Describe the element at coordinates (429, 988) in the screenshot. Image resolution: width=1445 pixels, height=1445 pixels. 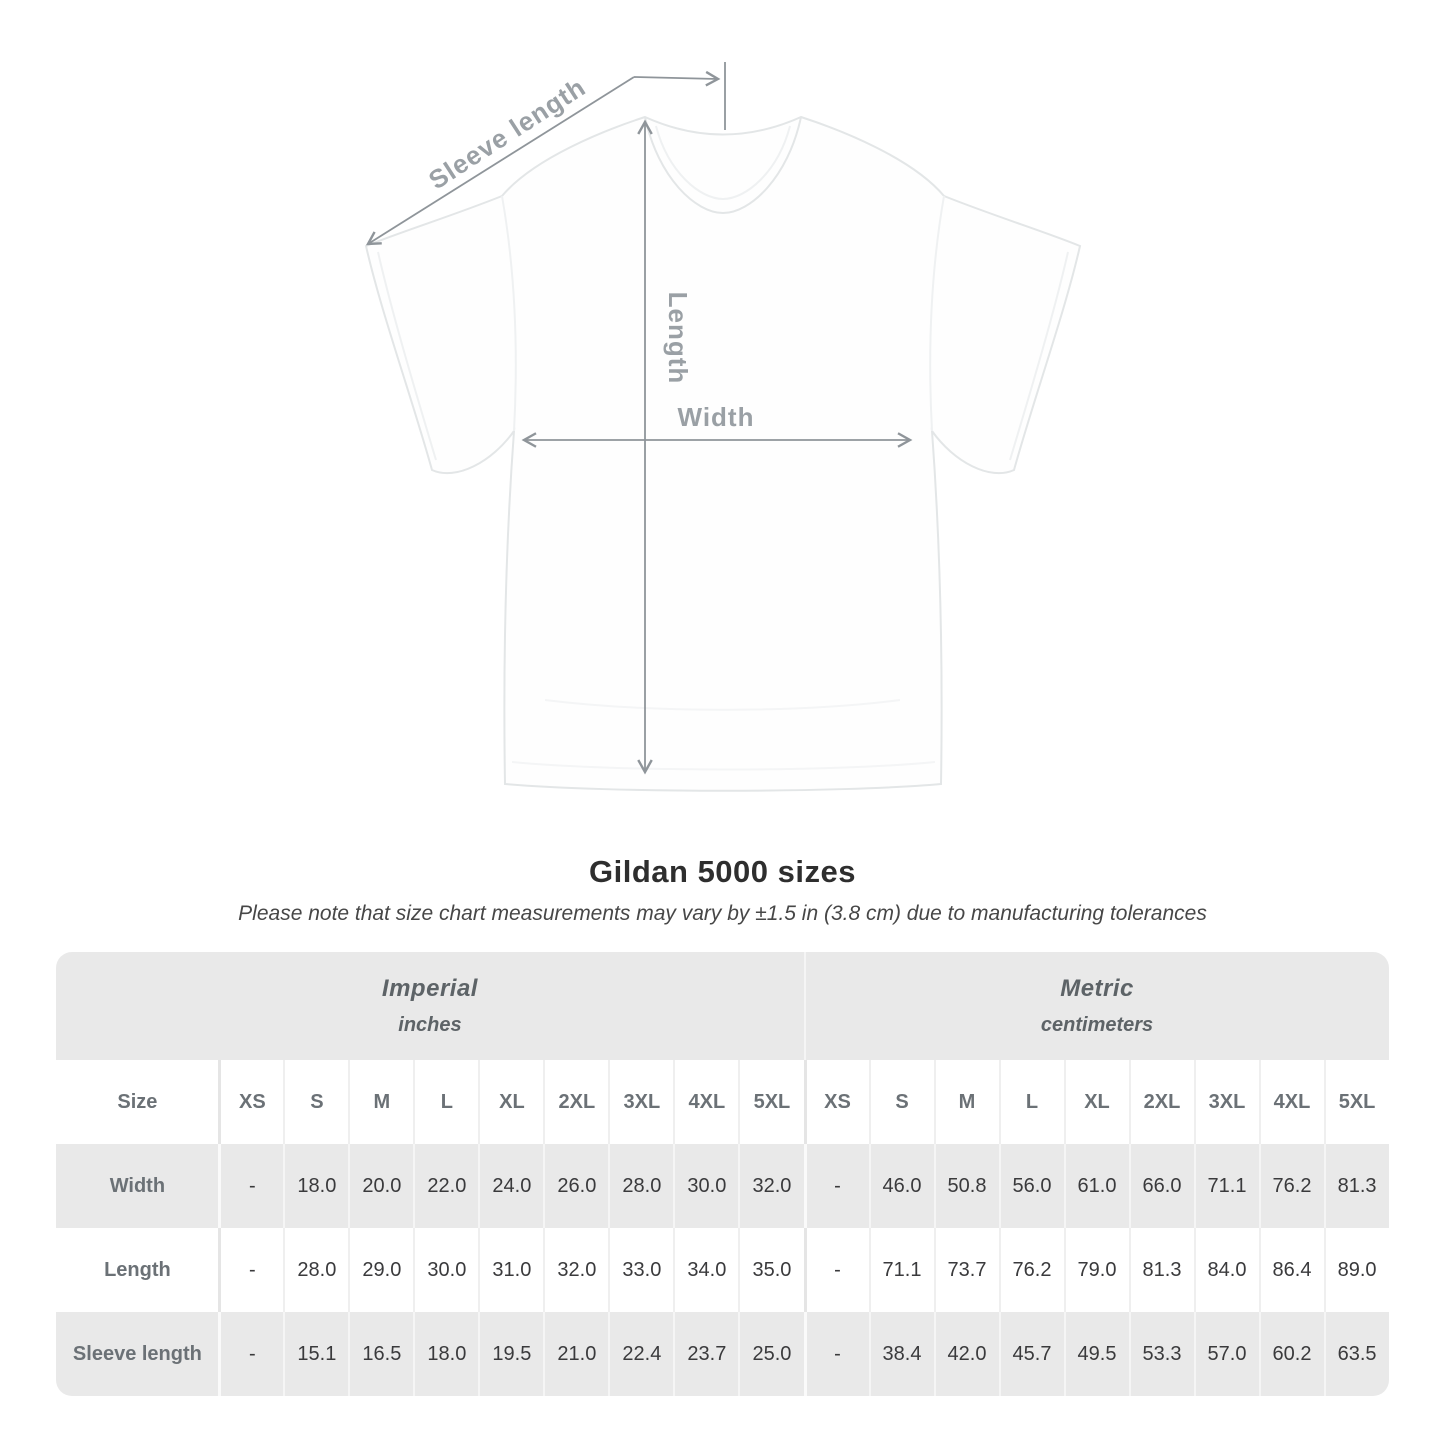
I see `imperial-group-name: Imperial` at that location.